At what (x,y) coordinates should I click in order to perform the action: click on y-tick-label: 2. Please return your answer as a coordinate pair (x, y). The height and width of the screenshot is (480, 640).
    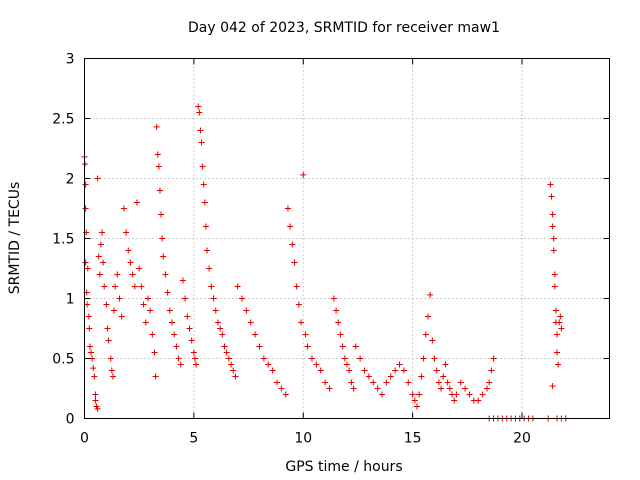
    Looking at the image, I should click on (70, 180).